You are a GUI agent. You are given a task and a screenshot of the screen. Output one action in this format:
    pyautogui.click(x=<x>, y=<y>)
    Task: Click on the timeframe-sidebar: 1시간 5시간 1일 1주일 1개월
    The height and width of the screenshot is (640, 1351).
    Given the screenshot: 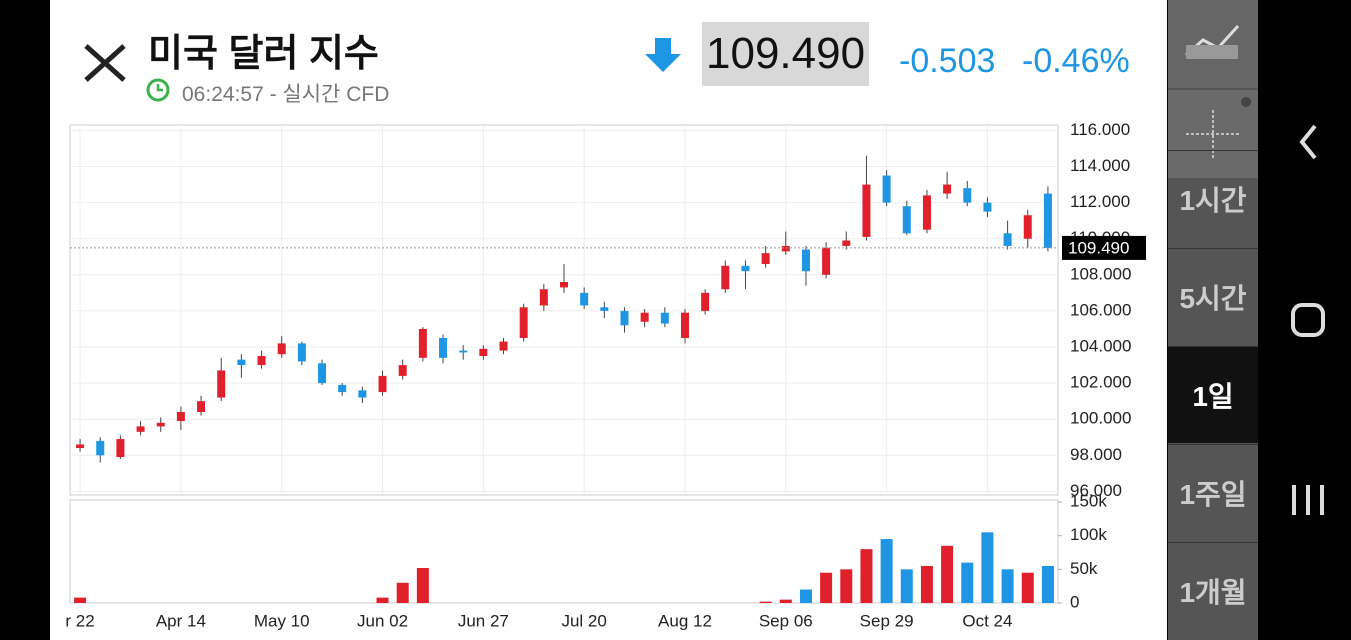 What is the action you would take?
    pyautogui.click(x=1213, y=320)
    